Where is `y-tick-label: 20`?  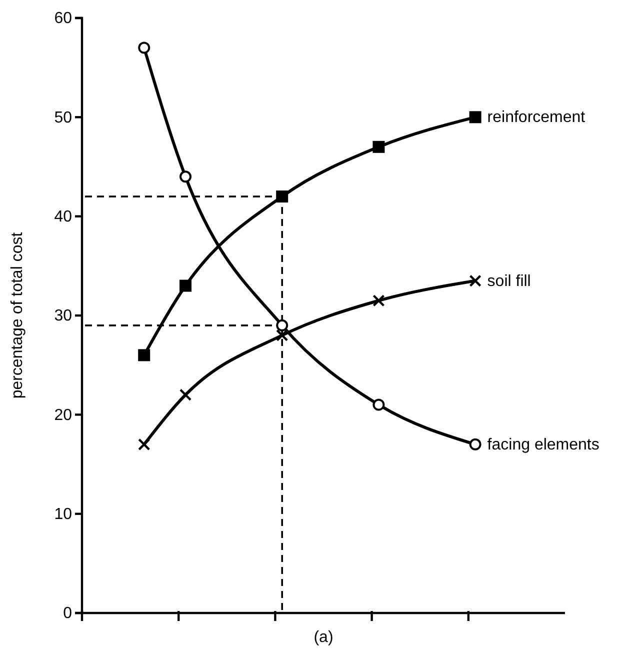 y-tick-label: 20 is located at coordinates (63, 415).